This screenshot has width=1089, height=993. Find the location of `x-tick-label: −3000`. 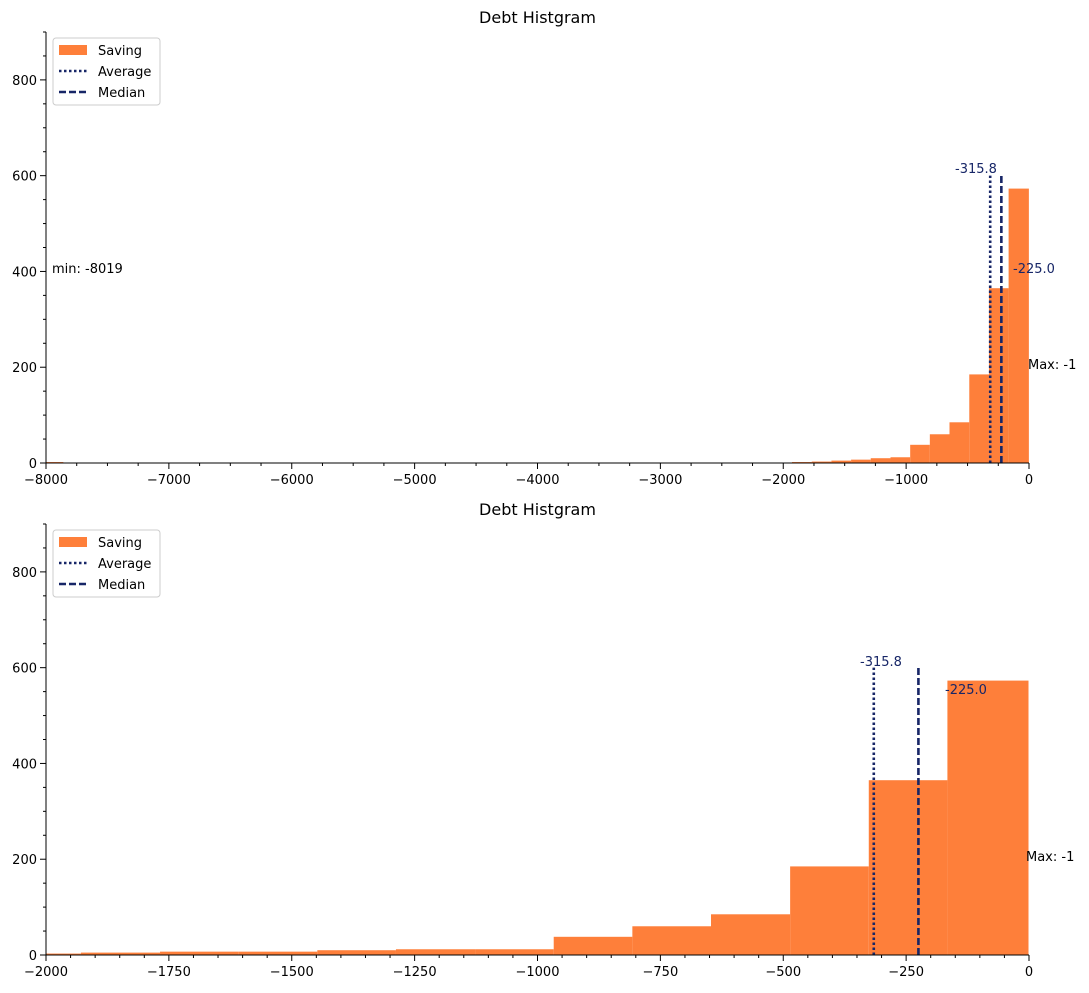

x-tick-label: −3000 is located at coordinates (660, 480).